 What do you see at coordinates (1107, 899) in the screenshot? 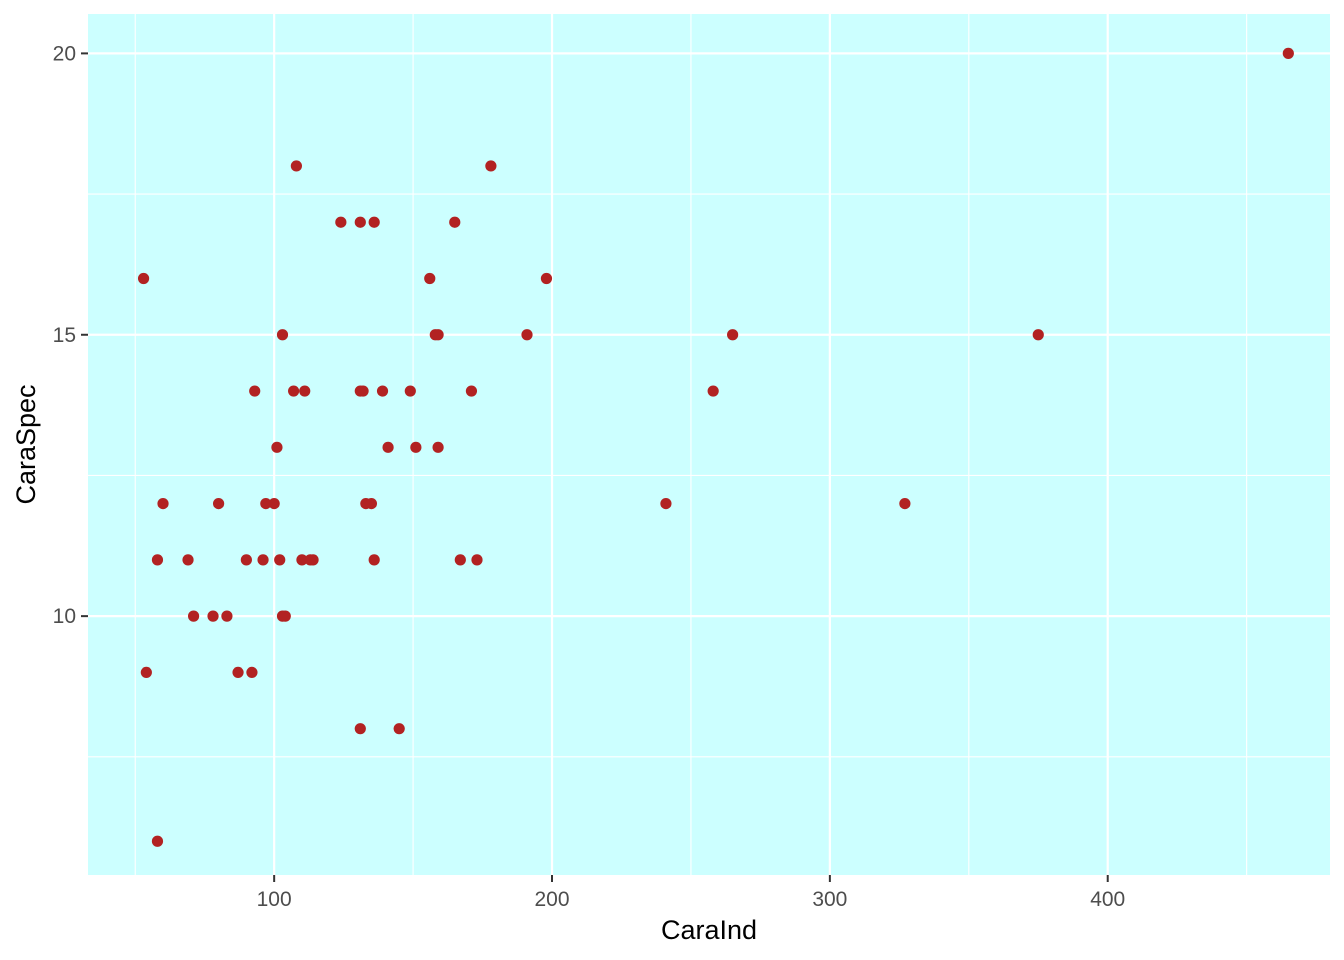
I see `x-tick-label: 400` at bounding box center [1107, 899].